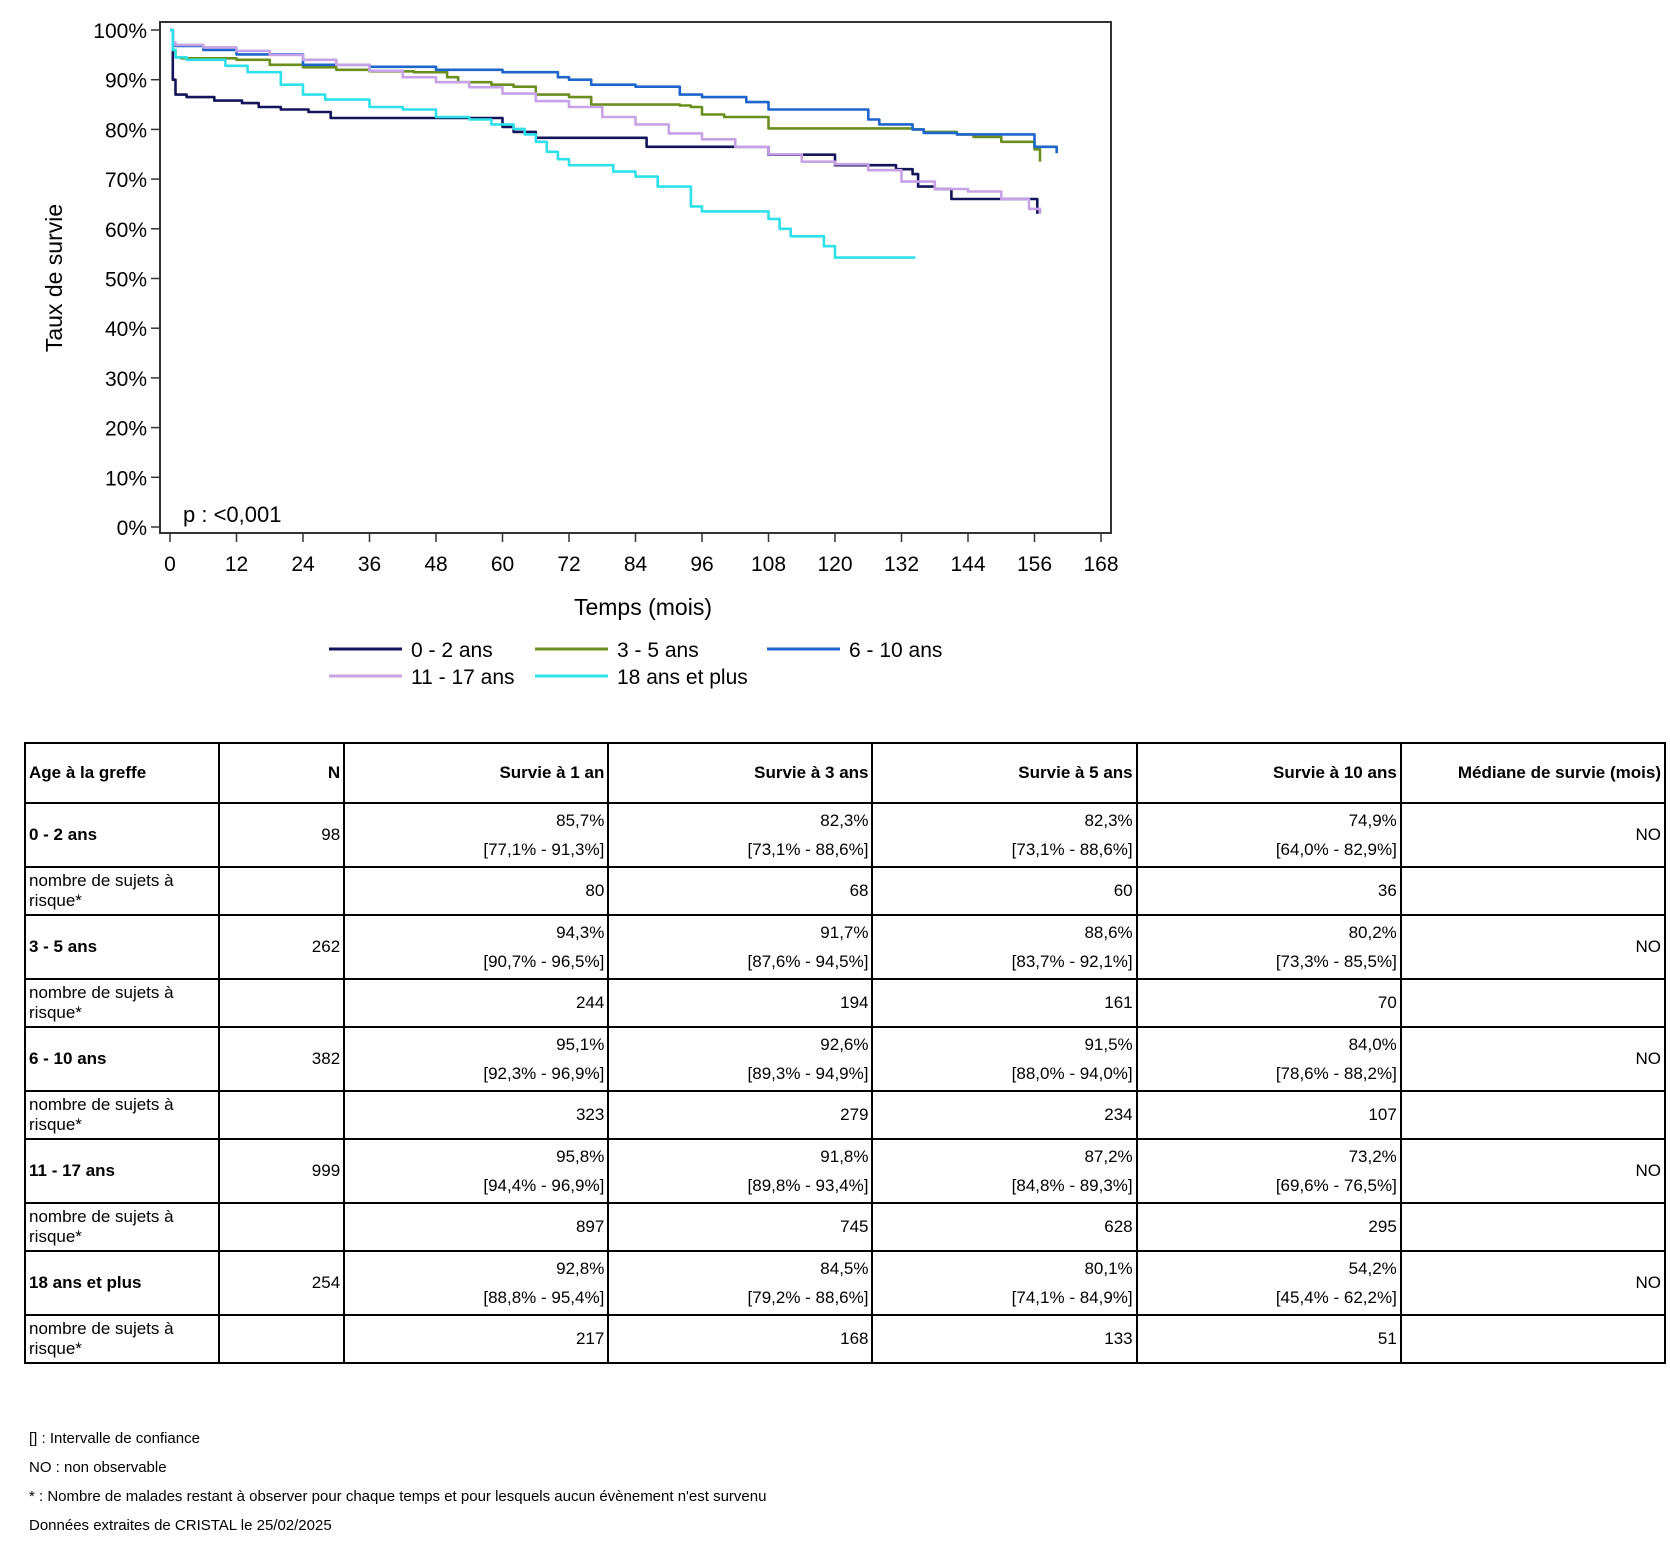 This screenshot has width=1670, height=1541. What do you see at coordinates (1336, 1297) in the screenshot?
I see `confidence-interval: [45,4% - 62,2%]` at bounding box center [1336, 1297].